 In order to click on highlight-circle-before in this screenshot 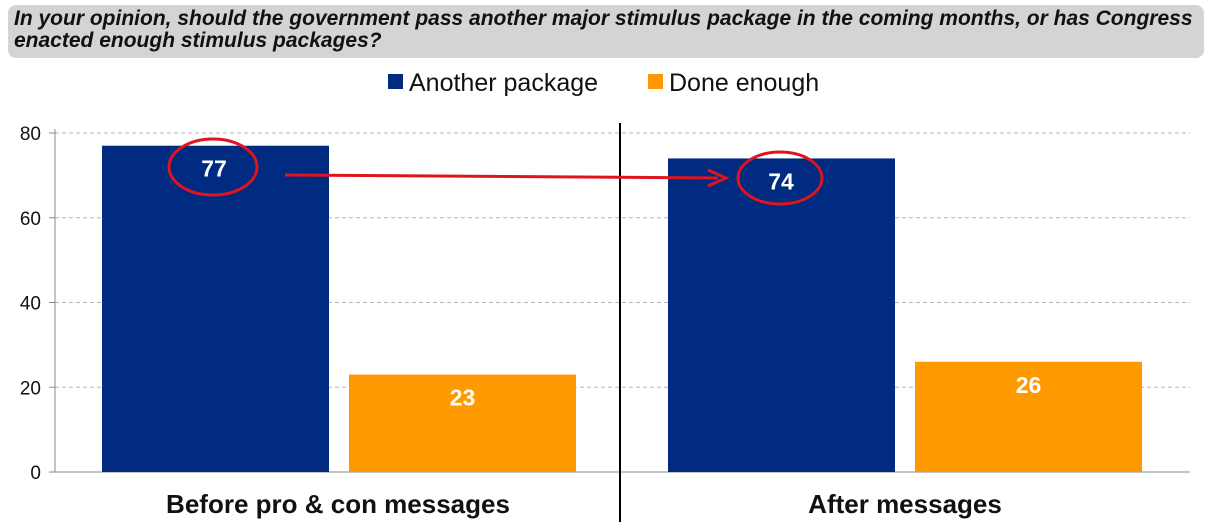, I will do `click(213, 167)`.